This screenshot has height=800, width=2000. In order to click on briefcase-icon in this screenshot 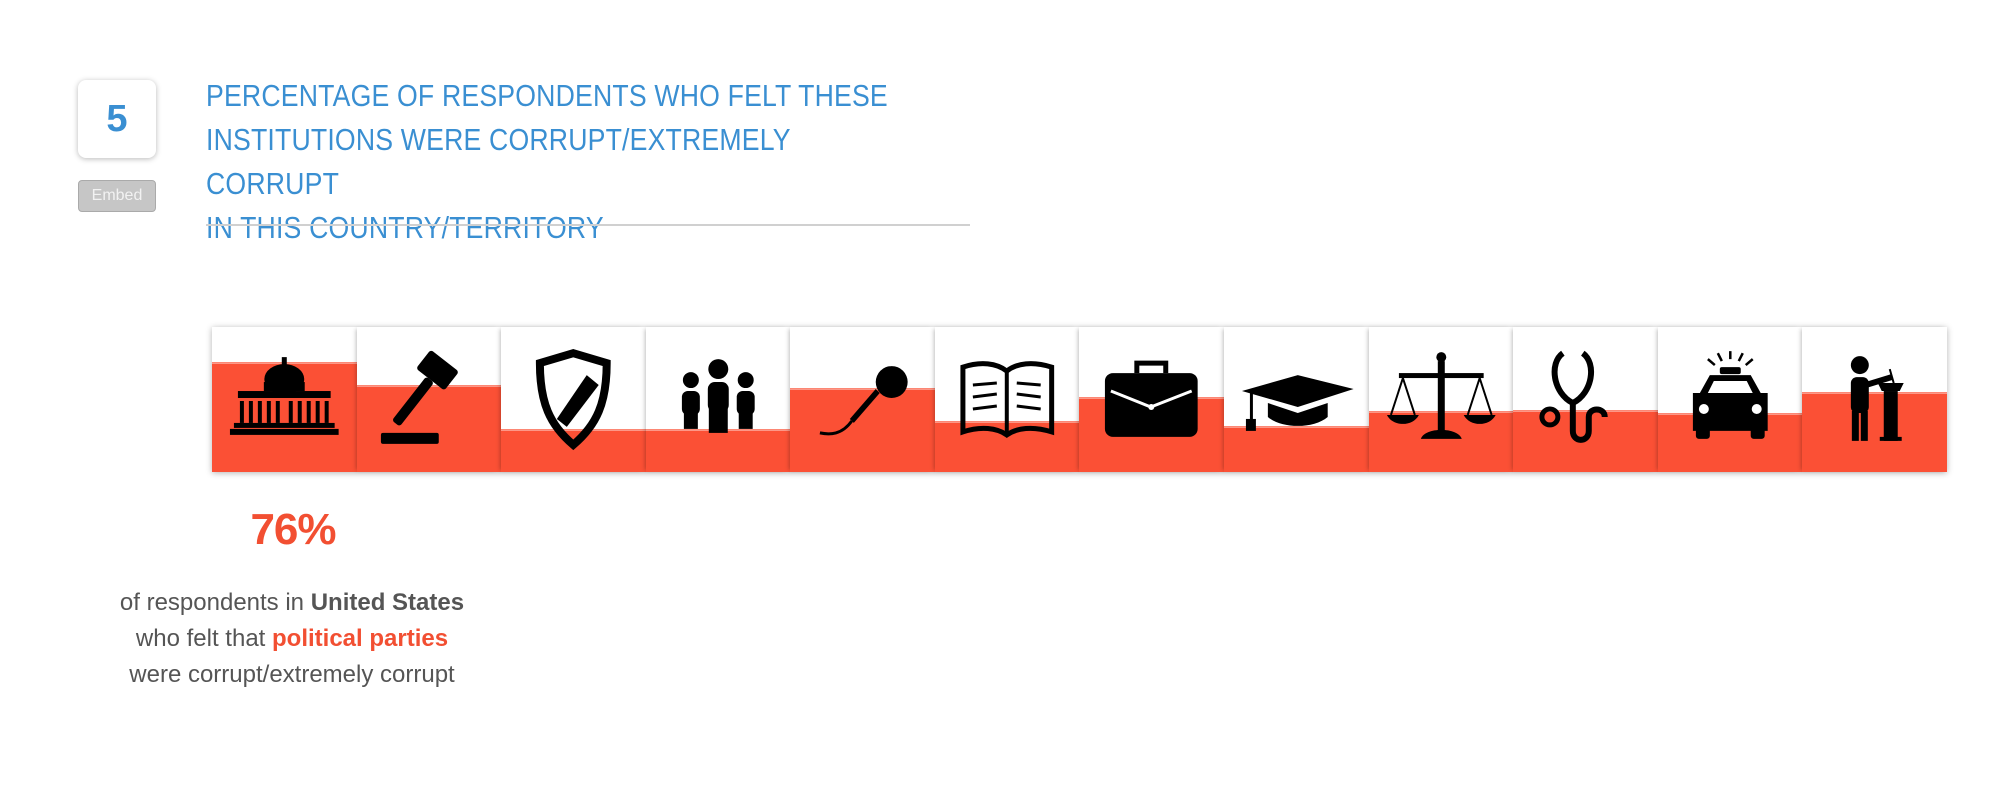, I will do `click(1152, 398)`.